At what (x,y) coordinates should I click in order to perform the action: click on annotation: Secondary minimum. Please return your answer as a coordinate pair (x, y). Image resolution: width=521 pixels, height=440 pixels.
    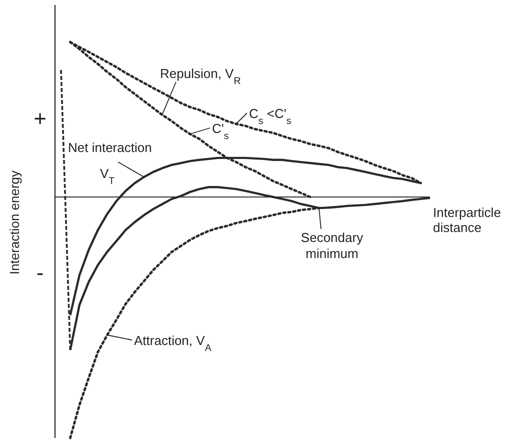
    Looking at the image, I should click on (332, 245).